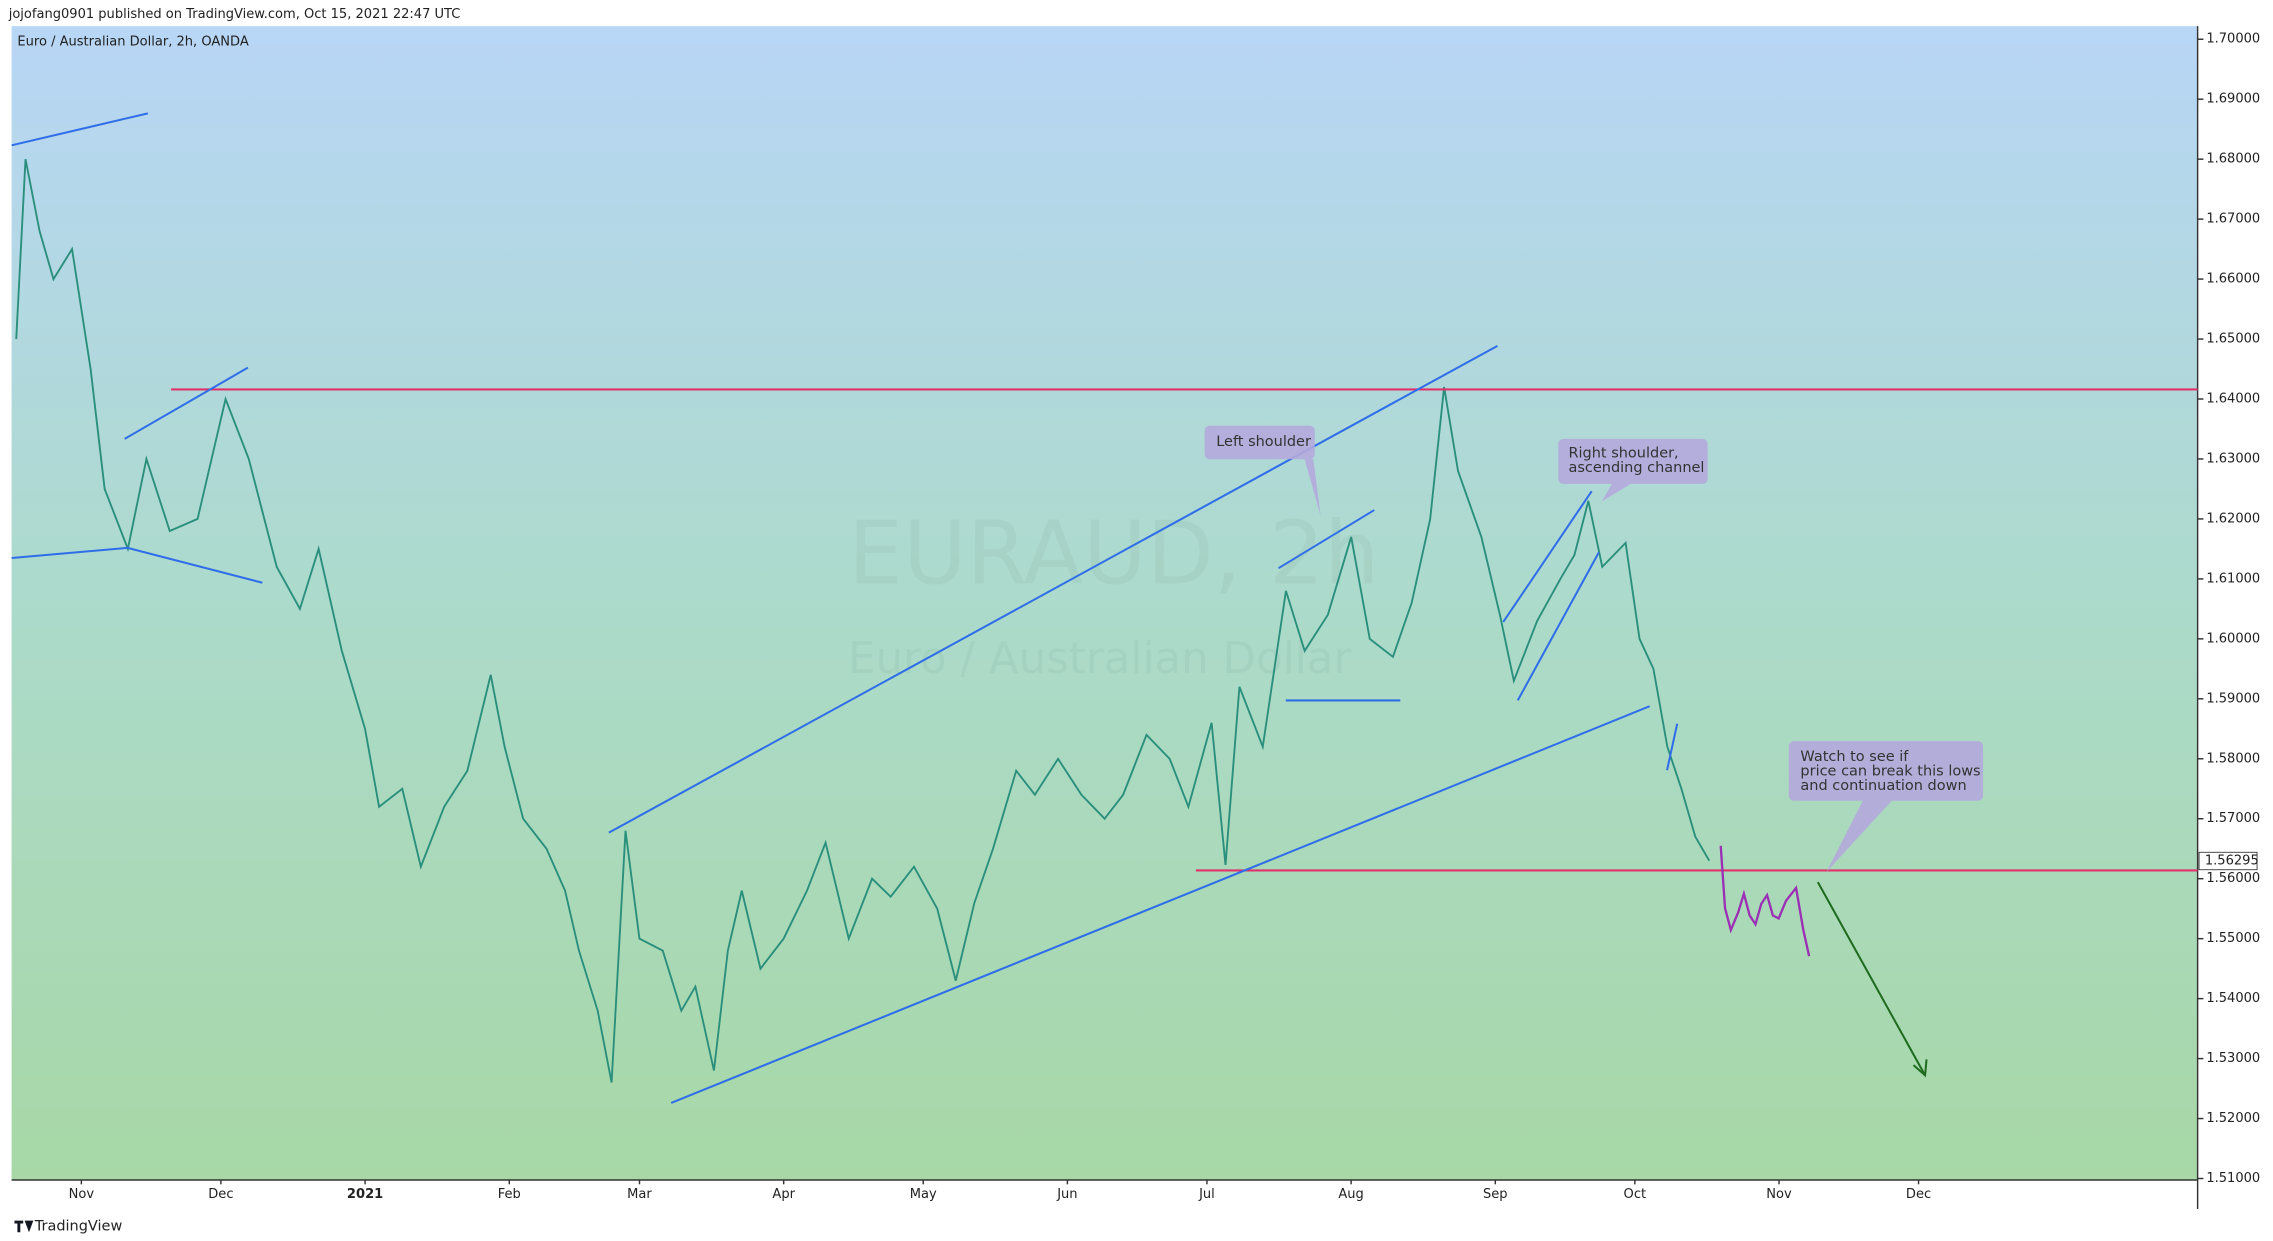 Image resolution: width=2273 pixels, height=1241 pixels. Describe the element at coordinates (2233, 578) in the screenshot. I see `y-tick-label: 1.61000` at that location.